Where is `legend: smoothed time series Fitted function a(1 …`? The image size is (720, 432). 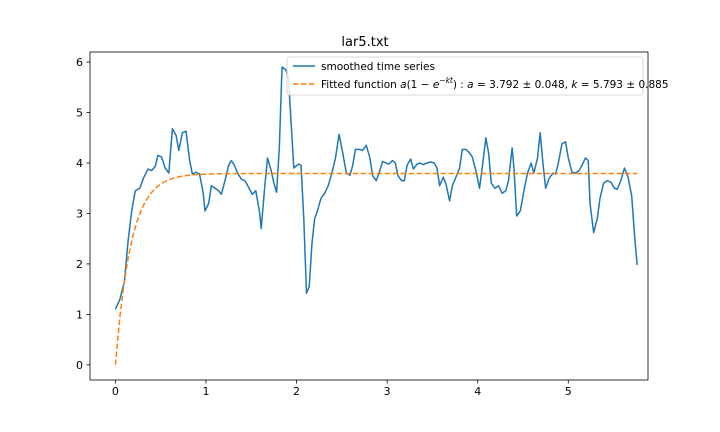 legend: smoothed time series Fitted function a(1 … is located at coordinates (477, 76).